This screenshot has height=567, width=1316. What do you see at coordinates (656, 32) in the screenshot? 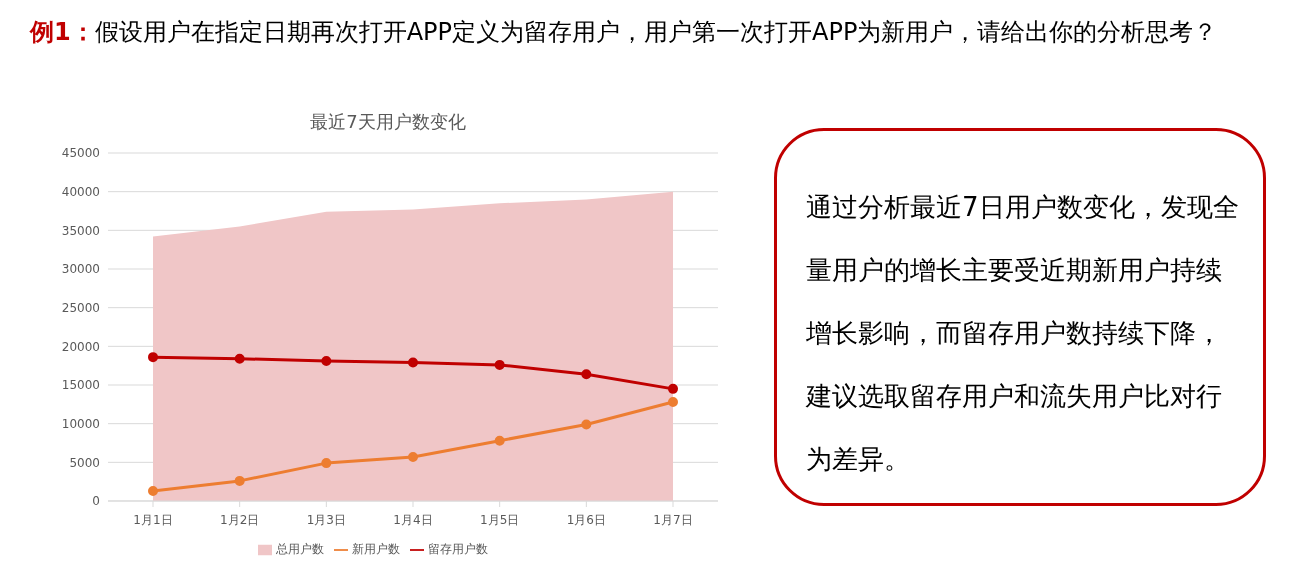
I see `text: 假设用户在指定日期再次打开APP定义为留存用户，用户第一次打开APP为新用户，请给出你的分析思考？` at bounding box center [656, 32].